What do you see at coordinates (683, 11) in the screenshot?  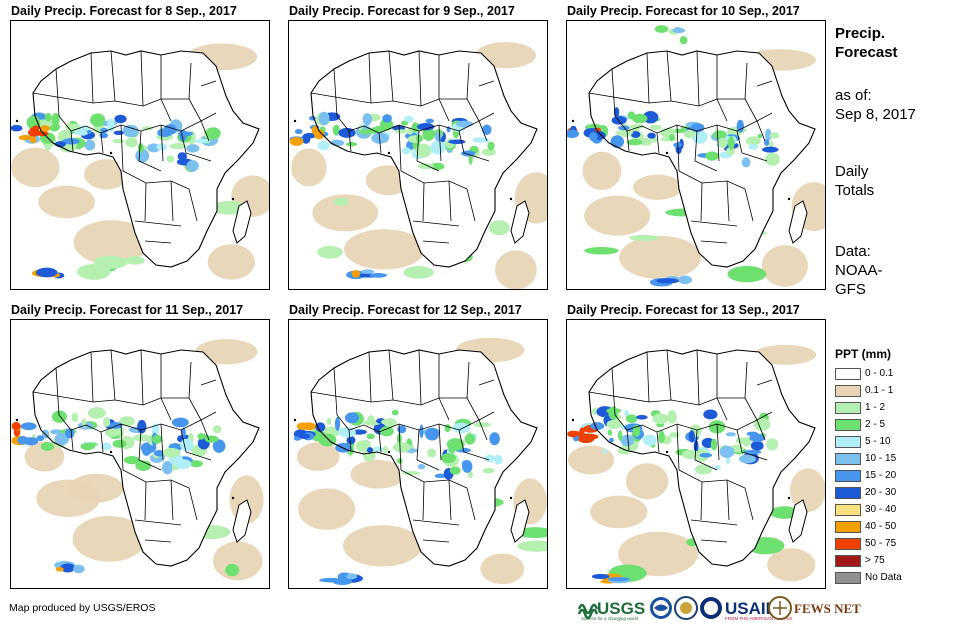 I see `panel-title-3: Daily Precip. Forecast for 10 Sep., 2017` at bounding box center [683, 11].